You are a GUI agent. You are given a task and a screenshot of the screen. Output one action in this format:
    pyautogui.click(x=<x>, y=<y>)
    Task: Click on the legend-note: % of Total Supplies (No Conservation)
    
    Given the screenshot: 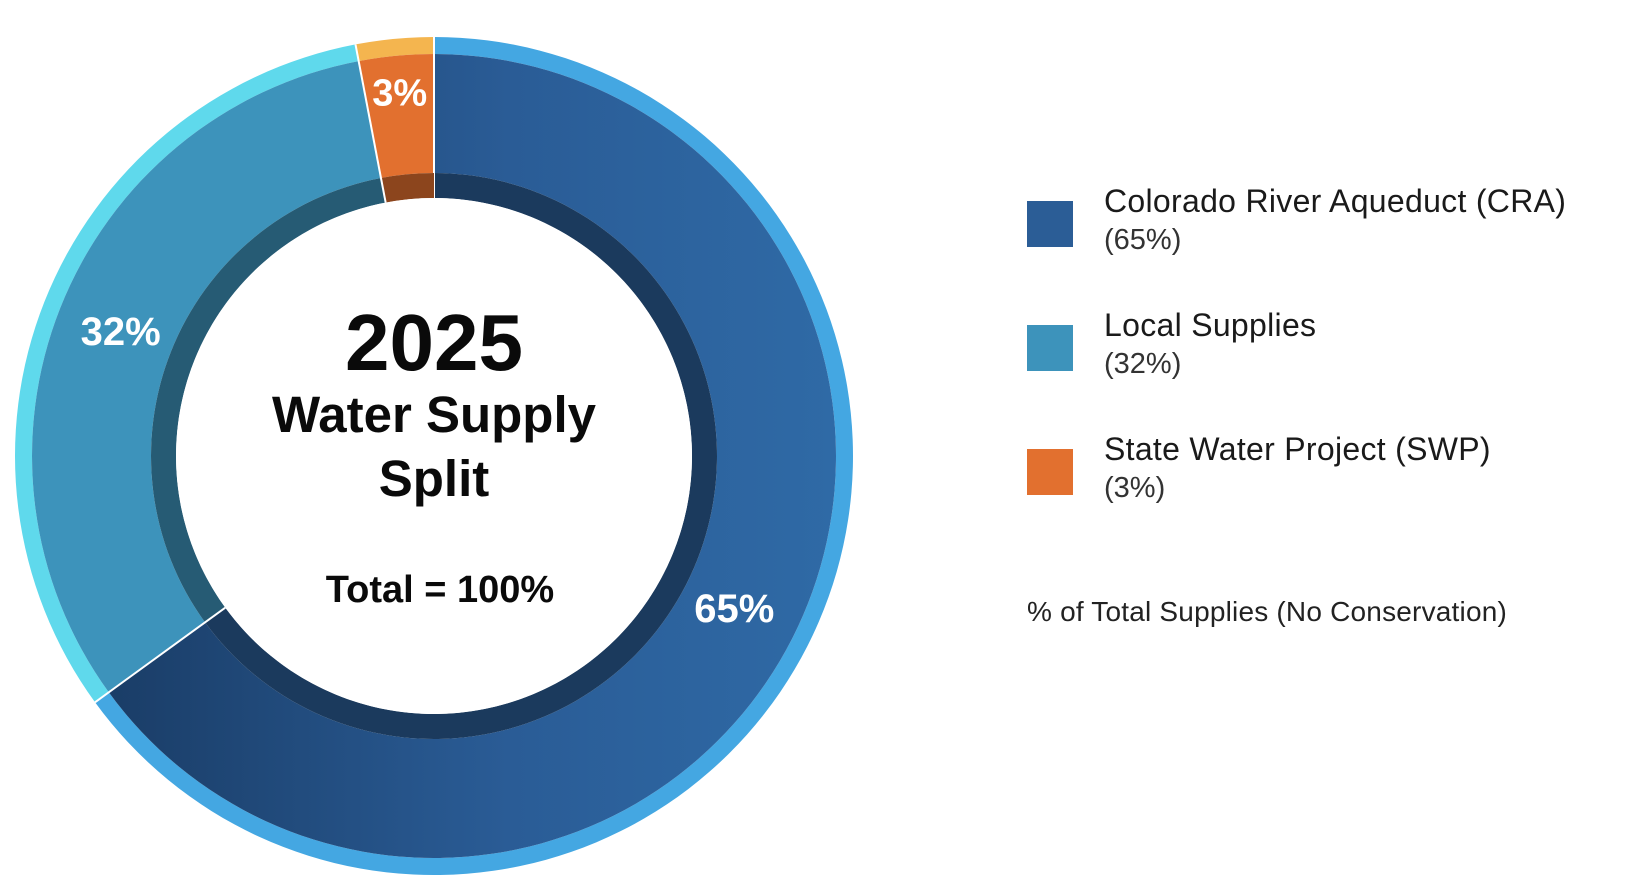 What is the action you would take?
    pyautogui.click(x=1267, y=611)
    